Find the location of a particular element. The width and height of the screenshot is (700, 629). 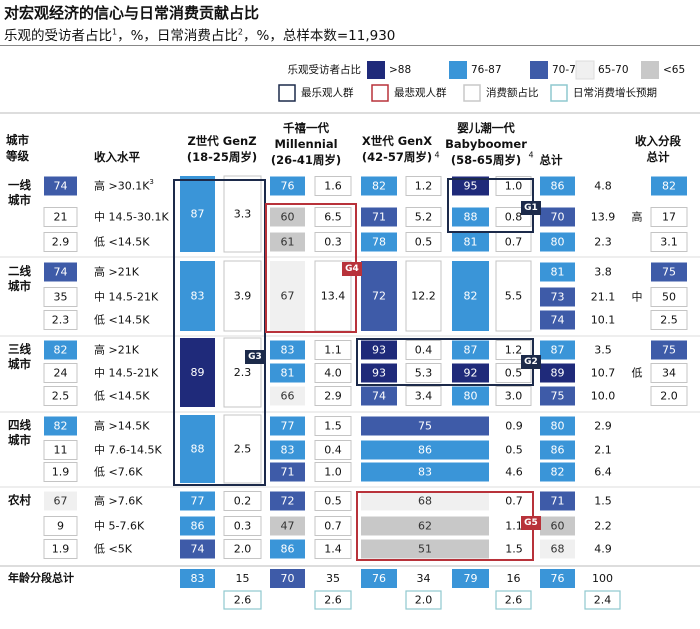

millennial-optimism-value: 66 is located at coordinates (288, 396).